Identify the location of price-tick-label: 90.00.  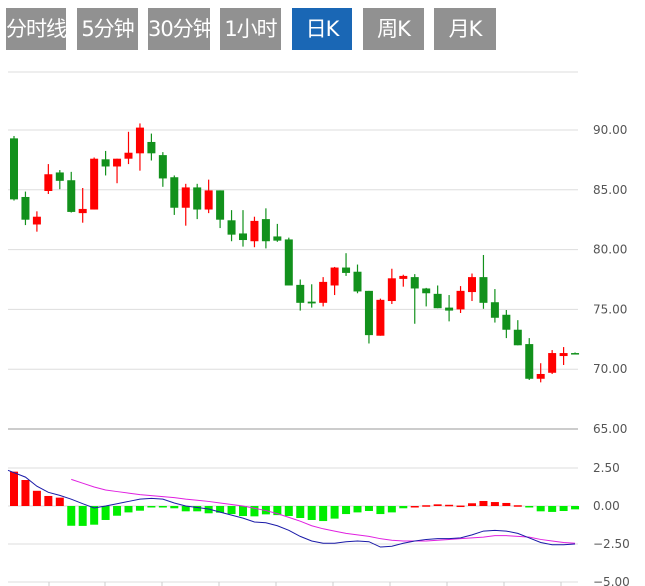
(610, 130).